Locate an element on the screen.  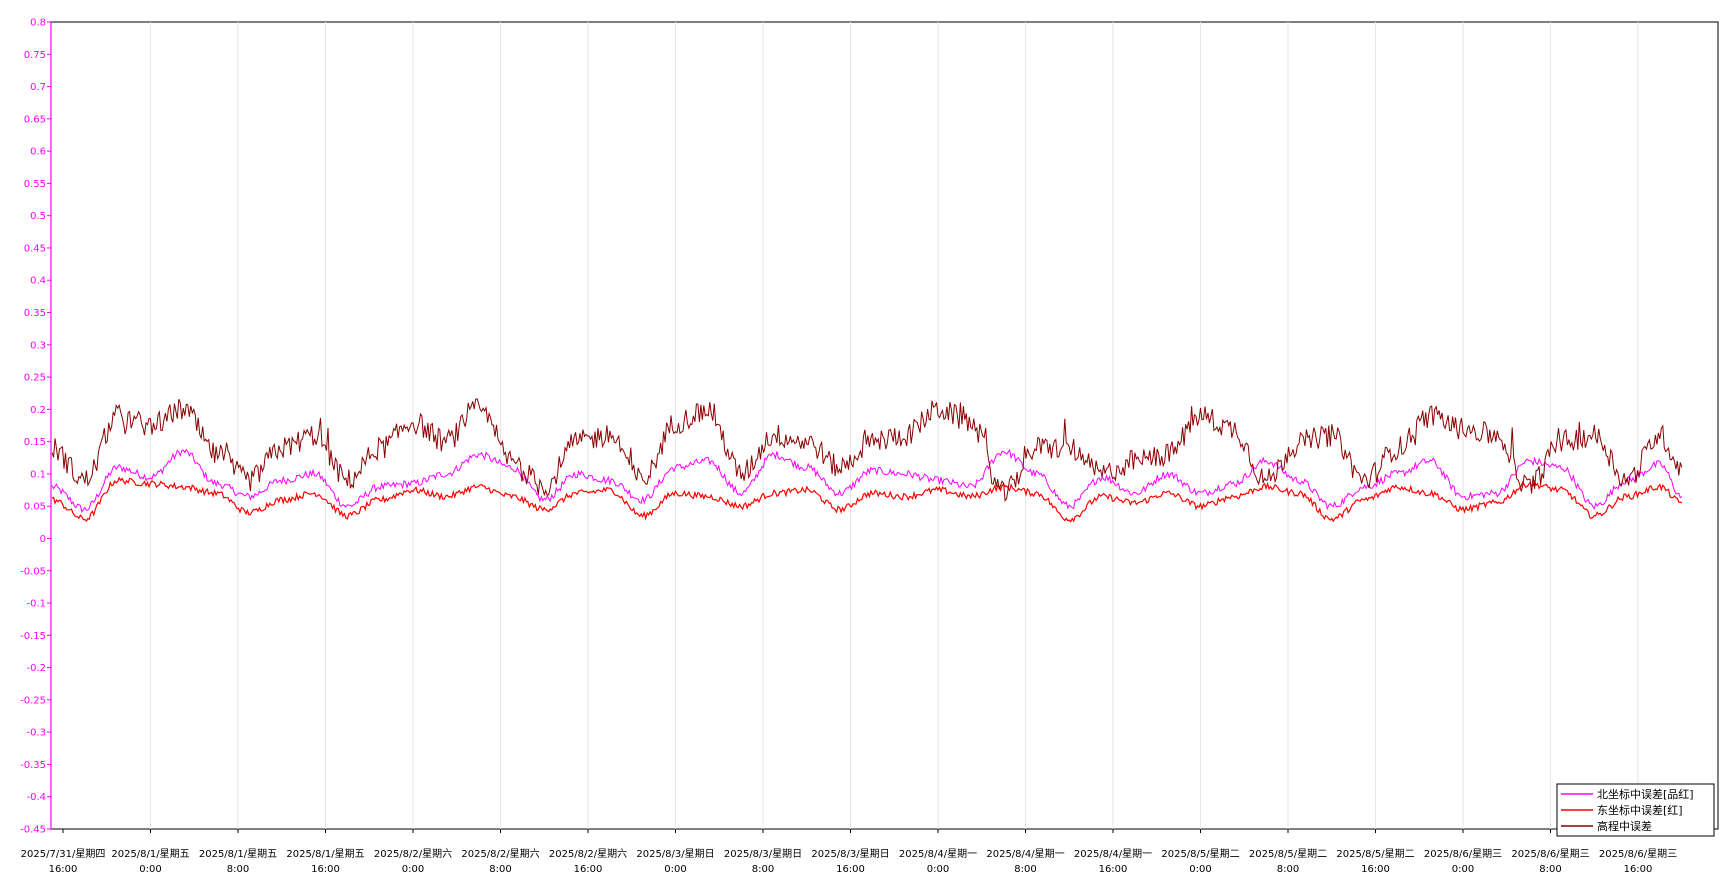
legend-label: 东坐标中误差[红] is located at coordinates (1640, 810).